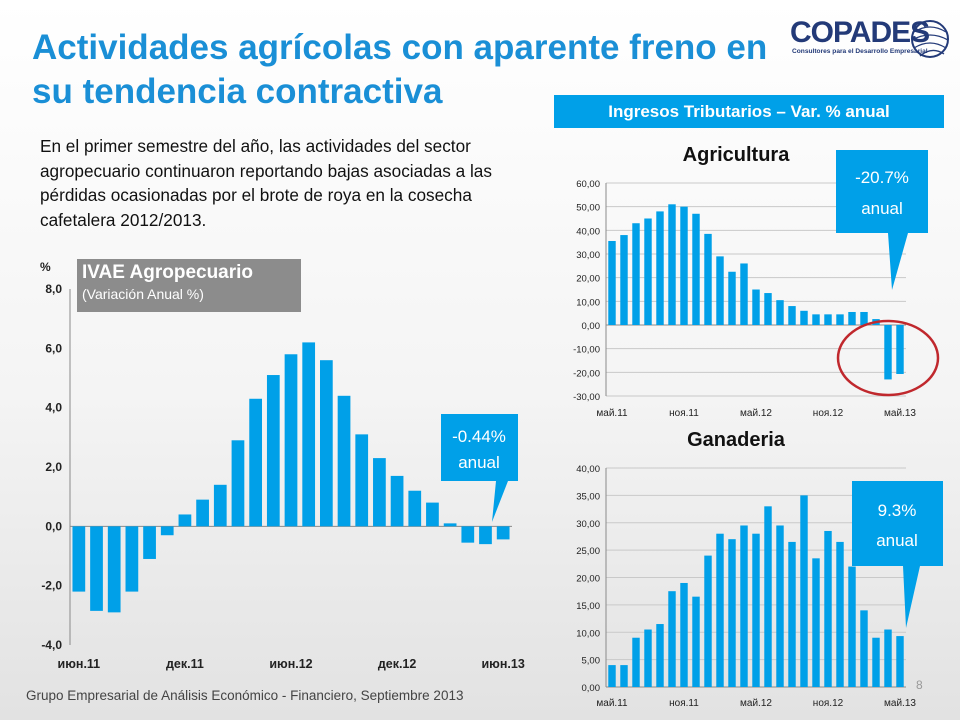  Describe the element at coordinates (588, 469) in the screenshot. I see `ganaderia-ytick-label: 40,00` at that location.